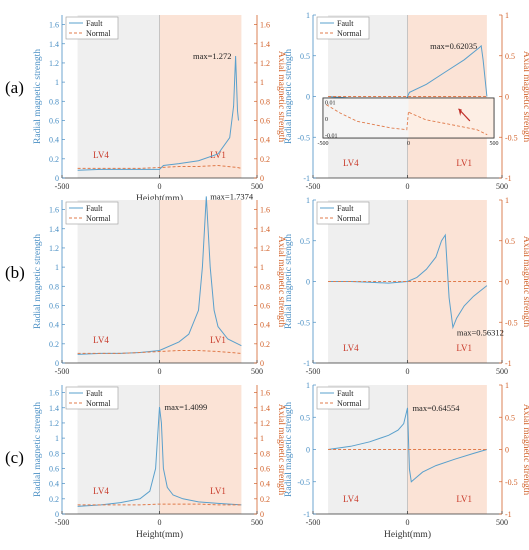  What do you see at coordinates (15, 272) in the screenshot?
I see `row-label-b: (b)` at bounding box center [15, 272].